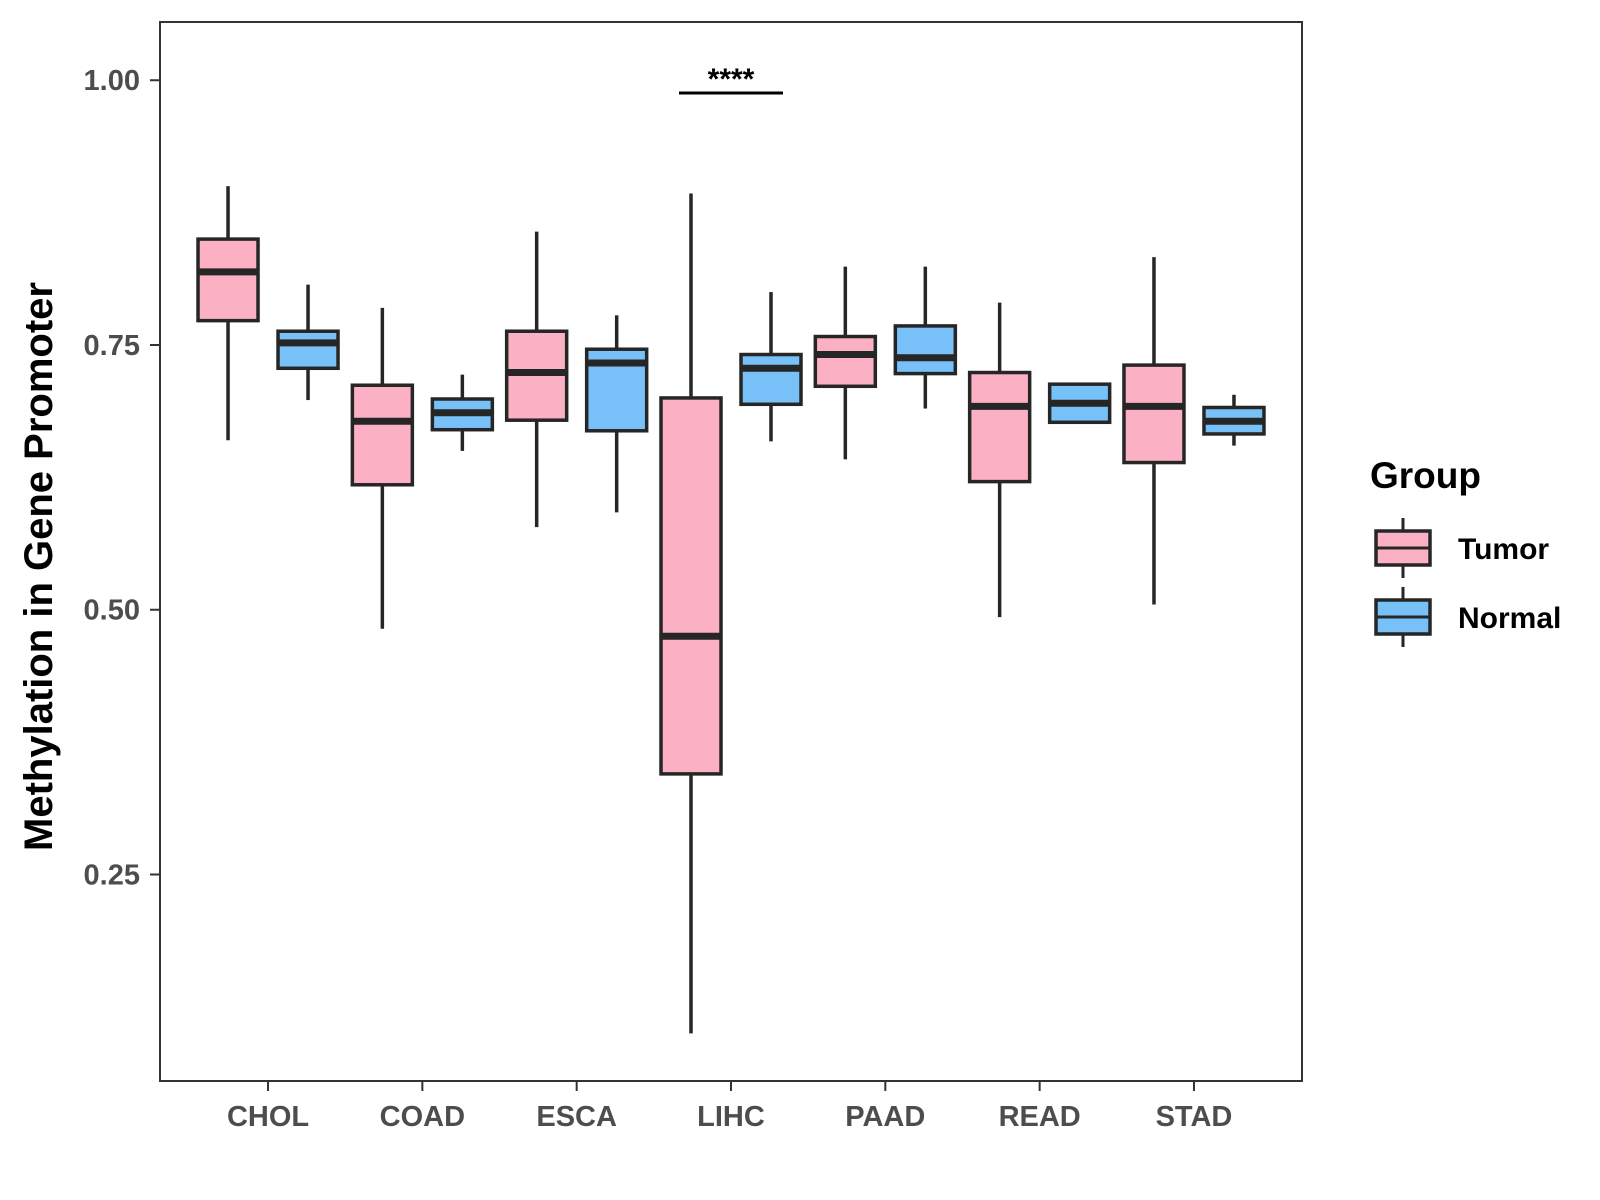  Describe the element at coordinates (462, 412) in the screenshot. I see `box-coad-normal` at that location.